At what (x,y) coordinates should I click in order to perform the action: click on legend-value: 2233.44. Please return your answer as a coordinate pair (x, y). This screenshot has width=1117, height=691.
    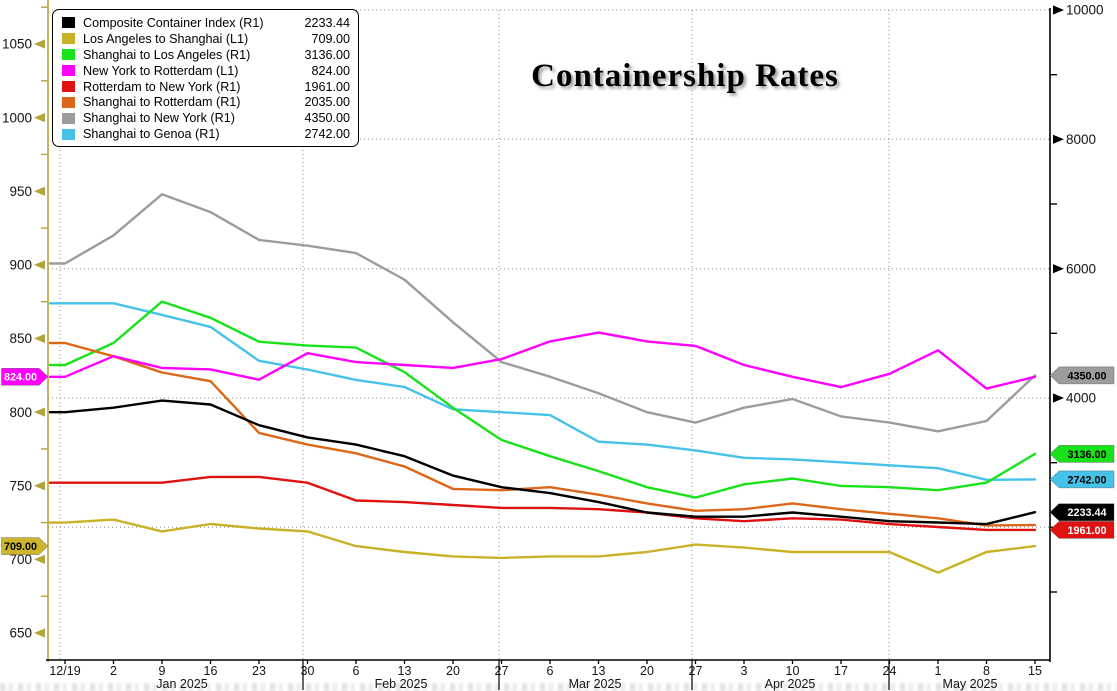
    Looking at the image, I should click on (327, 22).